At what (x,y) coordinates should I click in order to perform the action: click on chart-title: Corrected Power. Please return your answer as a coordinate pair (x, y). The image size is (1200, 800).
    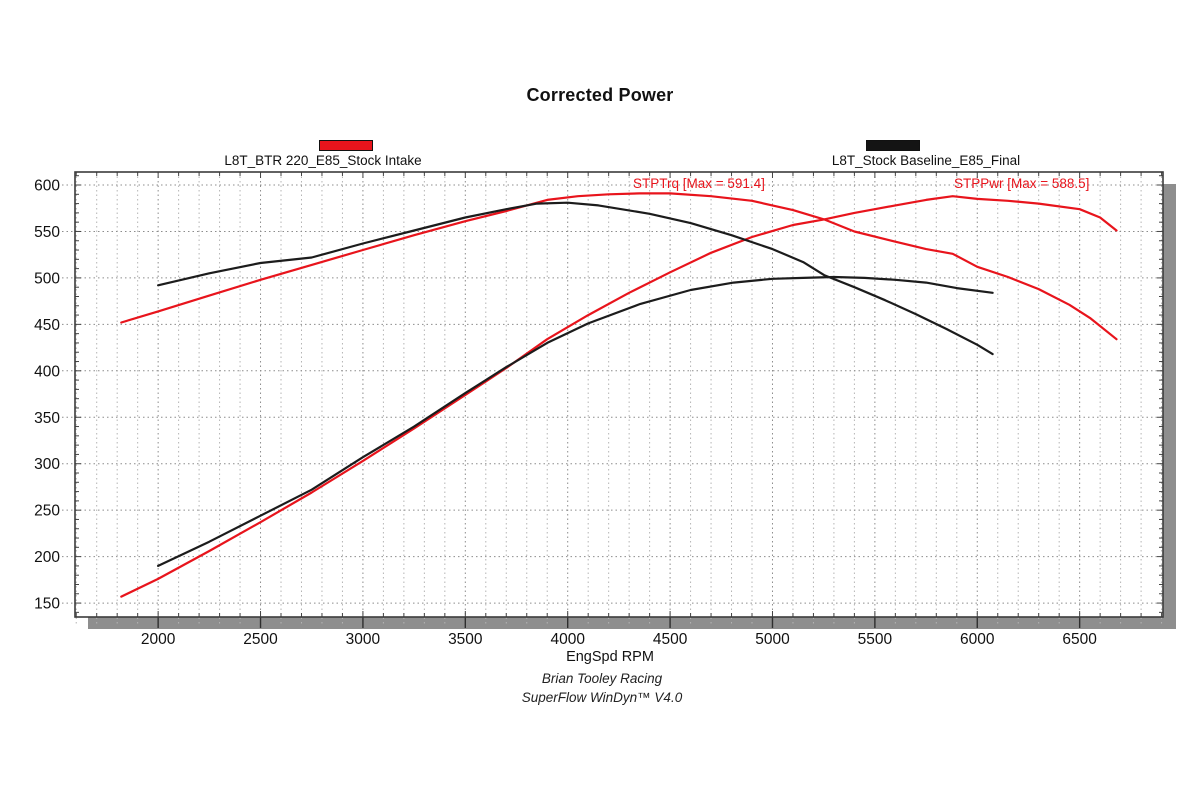
    Looking at the image, I should click on (600, 95).